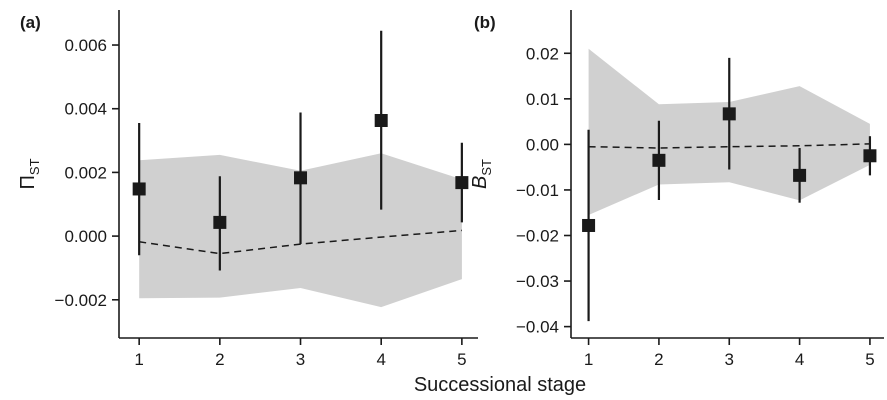  Describe the element at coordinates (486, 167) in the screenshot. I see `y-axis-title-subscript-b: ST` at that location.